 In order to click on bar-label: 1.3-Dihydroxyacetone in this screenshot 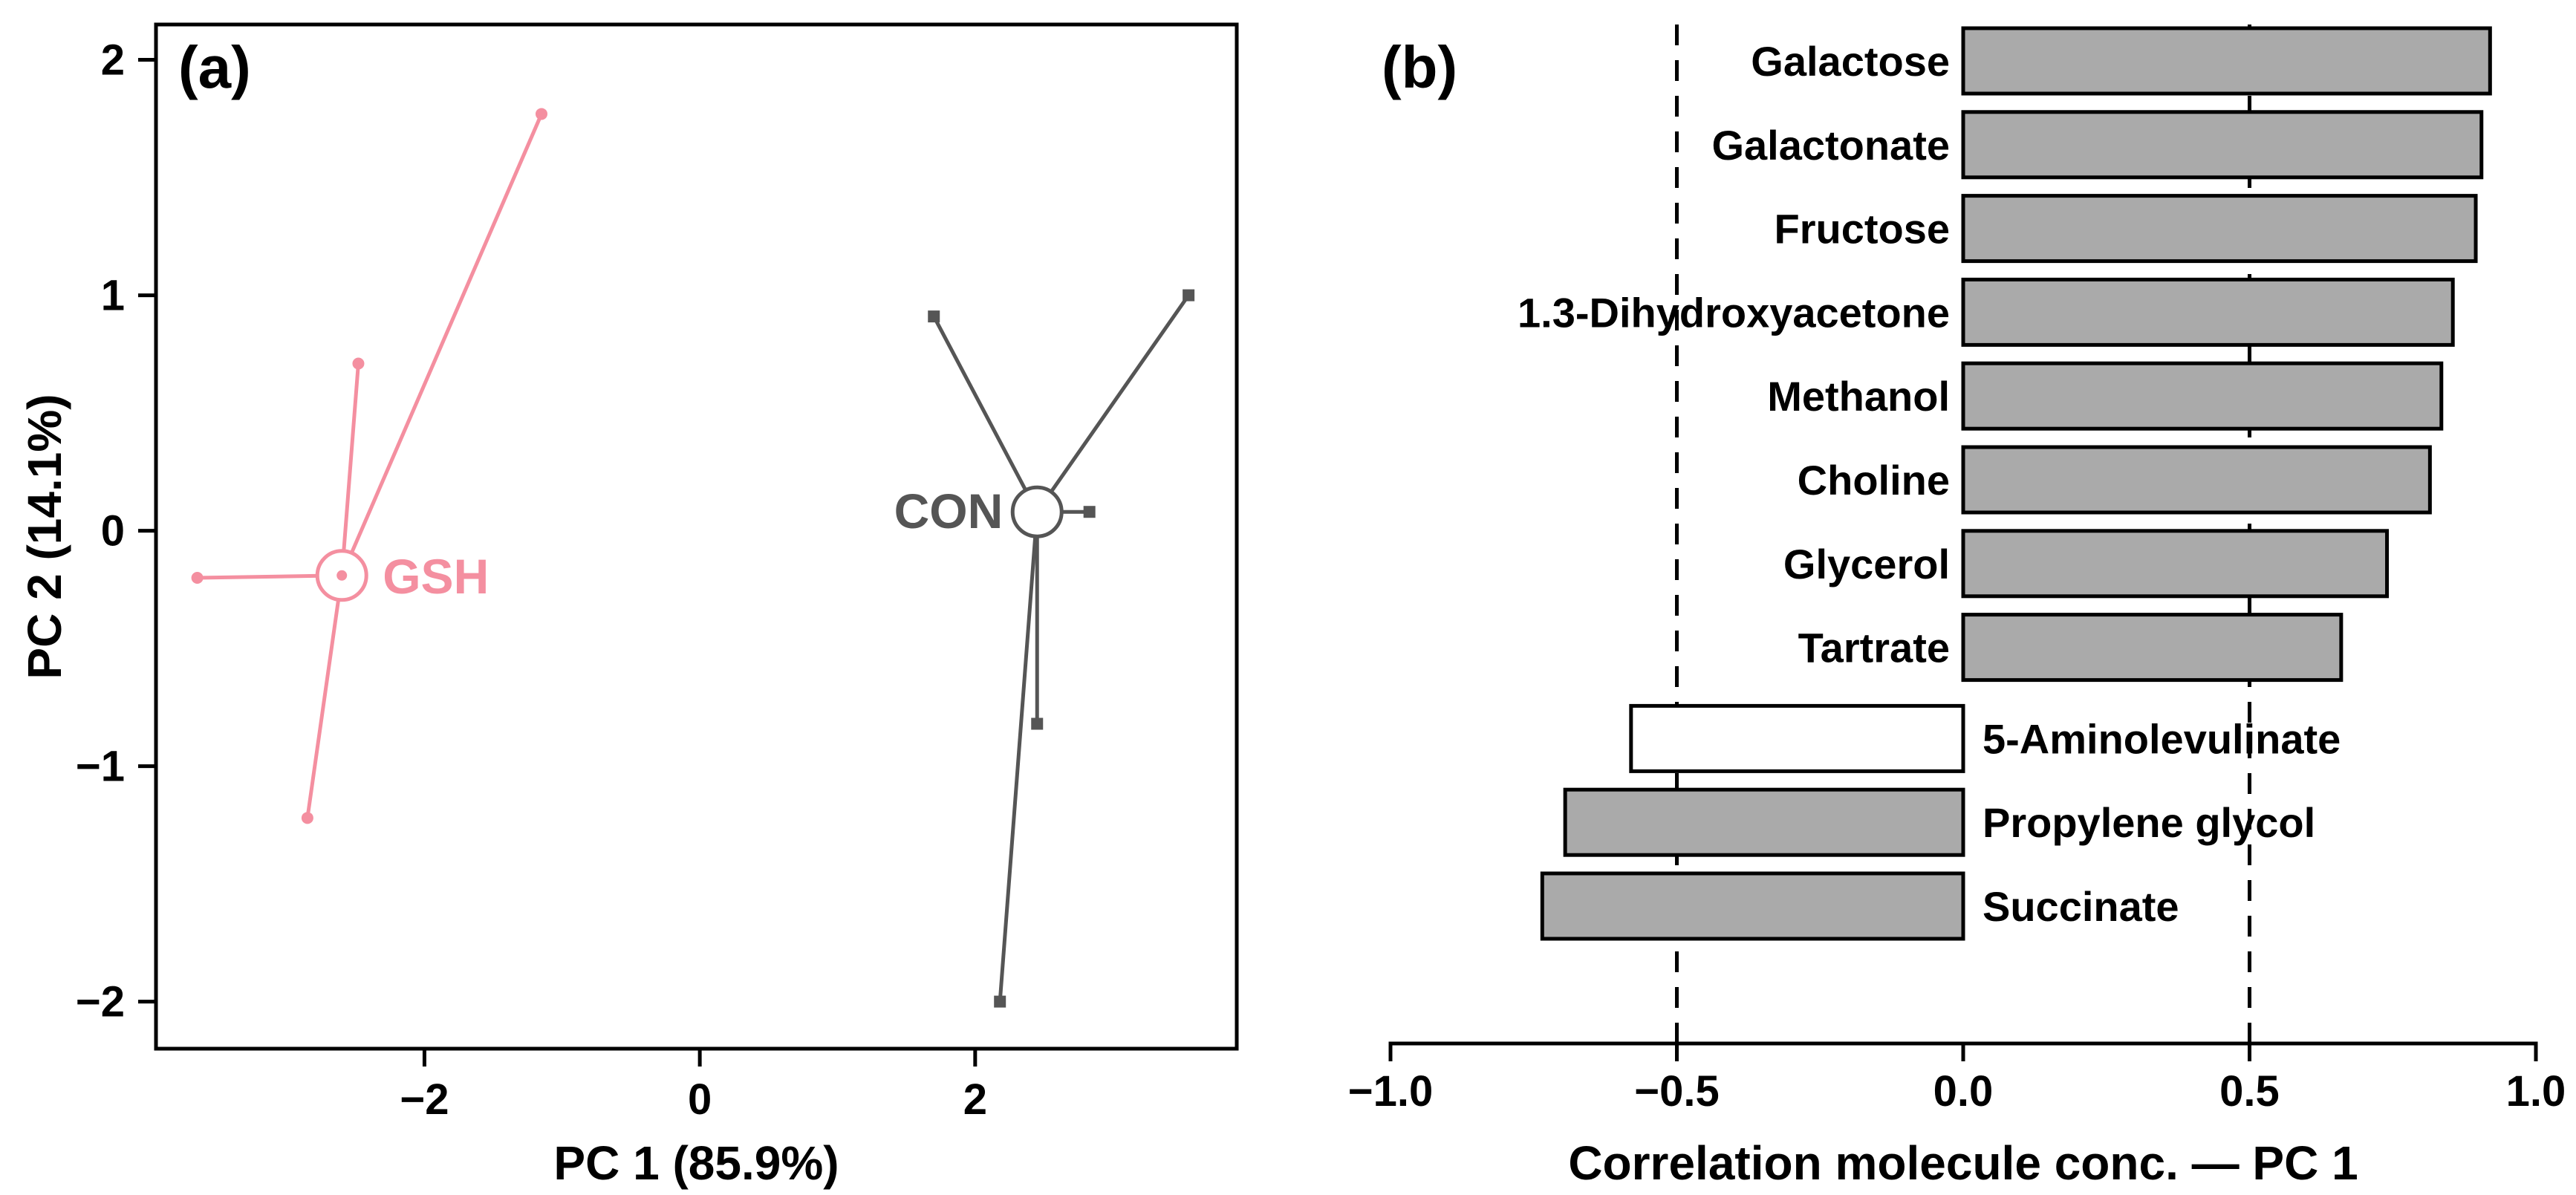, I will do `click(1734, 312)`.